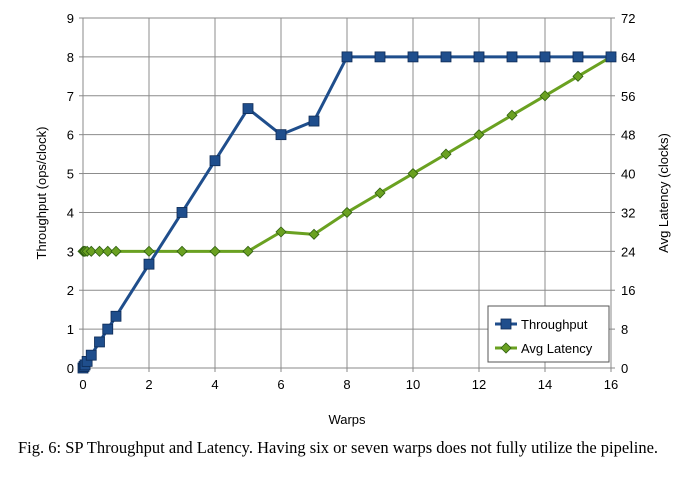  Describe the element at coordinates (628, 251) in the screenshot. I see `y2-tick-label: 24` at that location.